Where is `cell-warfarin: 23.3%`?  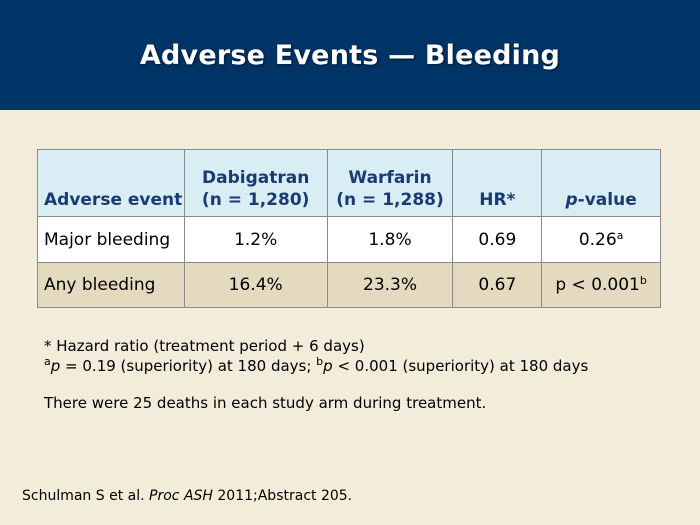 cell-warfarin: 23.3% is located at coordinates (390, 285).